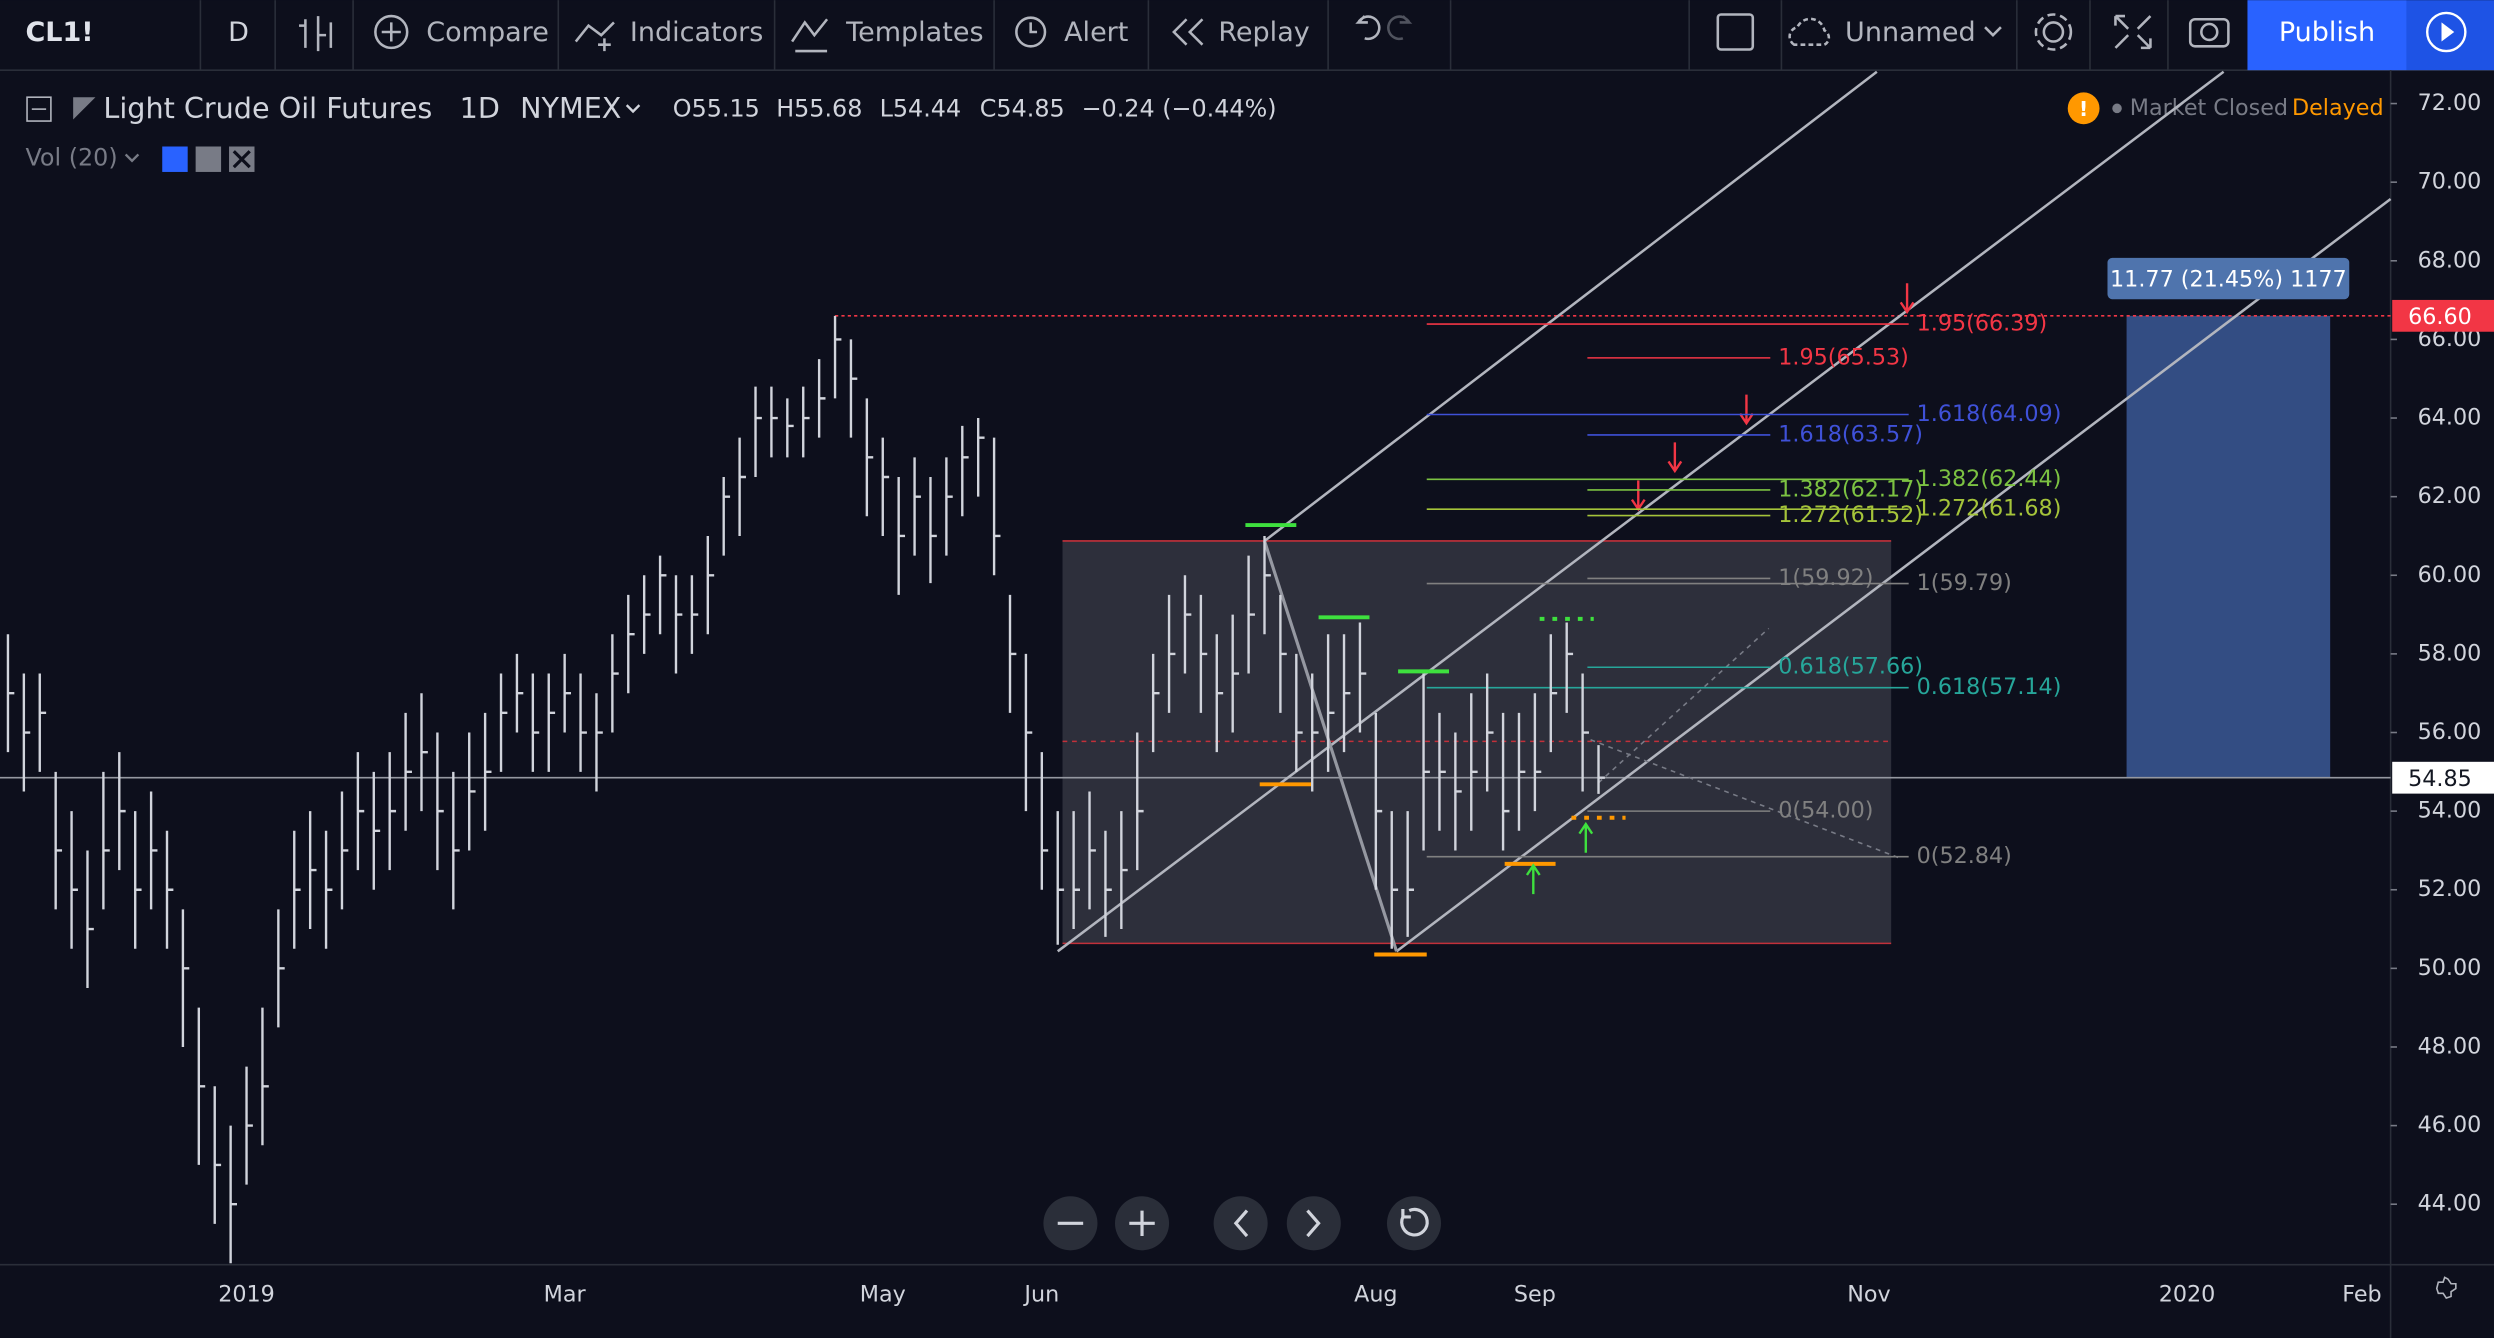 The width and height of the screenshot is (2494, 1338). What do you see at coordinates (570, 108) in the screenshot?
I see `chart-exchange: NYMEX` at bounding box center [570, 108].